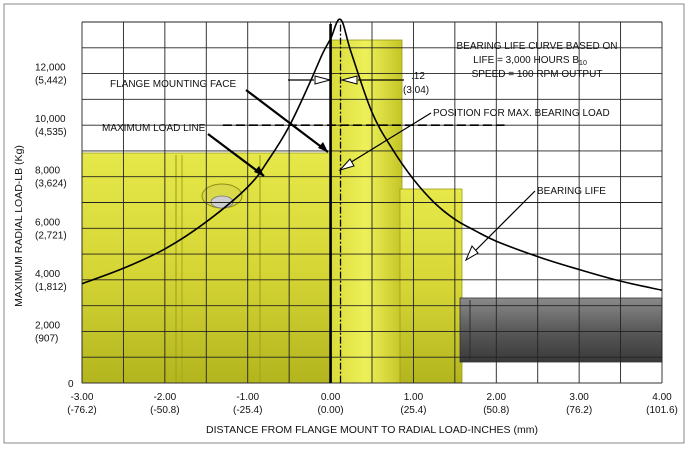  Describe the element at coordinates (287, 121) in the screenshot. I see `leader-flange-mounting-face` at that location.